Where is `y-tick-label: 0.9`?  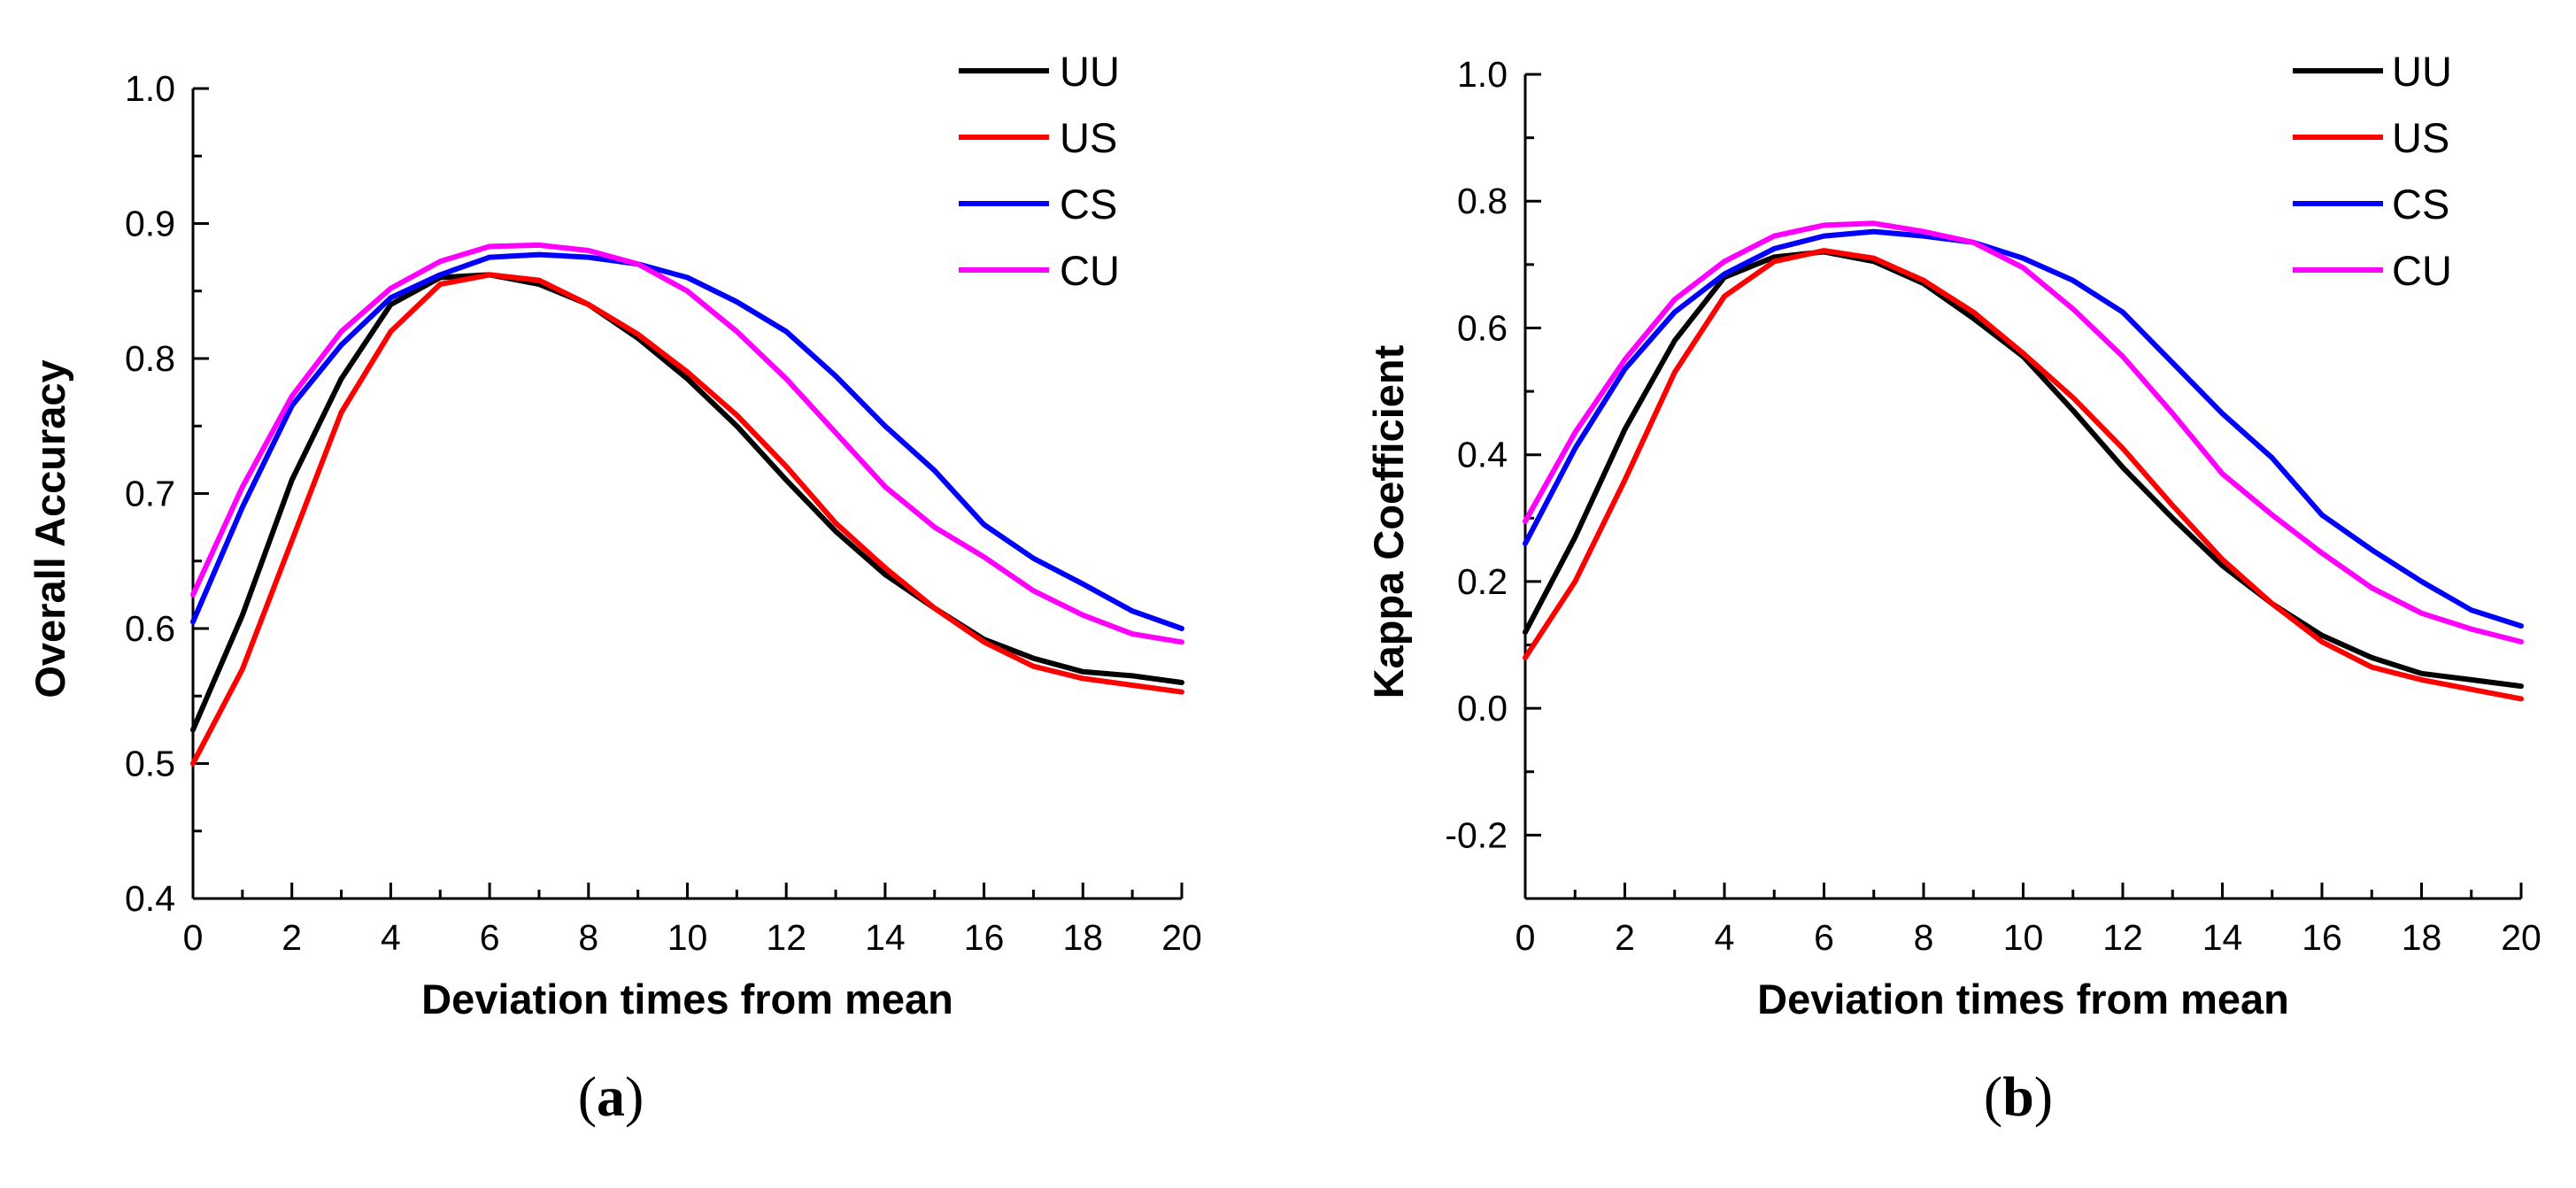 y-tick-label: 0.9 is located at coordinates (150, 224).